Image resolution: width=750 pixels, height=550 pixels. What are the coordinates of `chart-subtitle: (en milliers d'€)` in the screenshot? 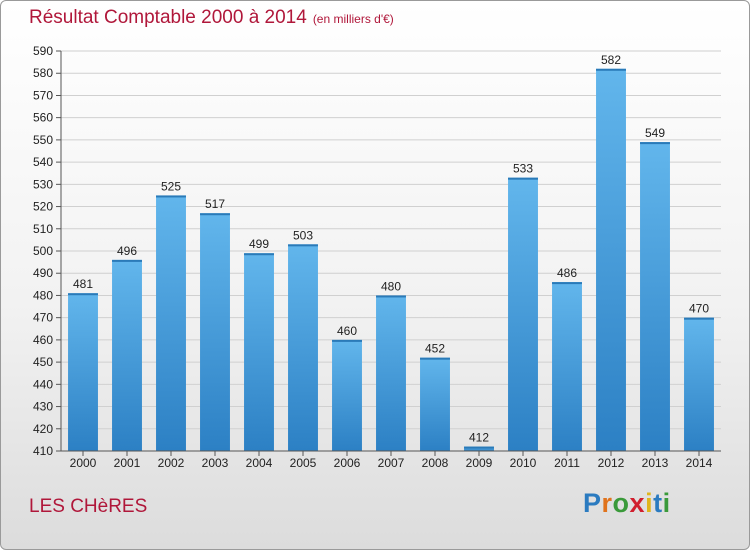 It's located at (353, 19).